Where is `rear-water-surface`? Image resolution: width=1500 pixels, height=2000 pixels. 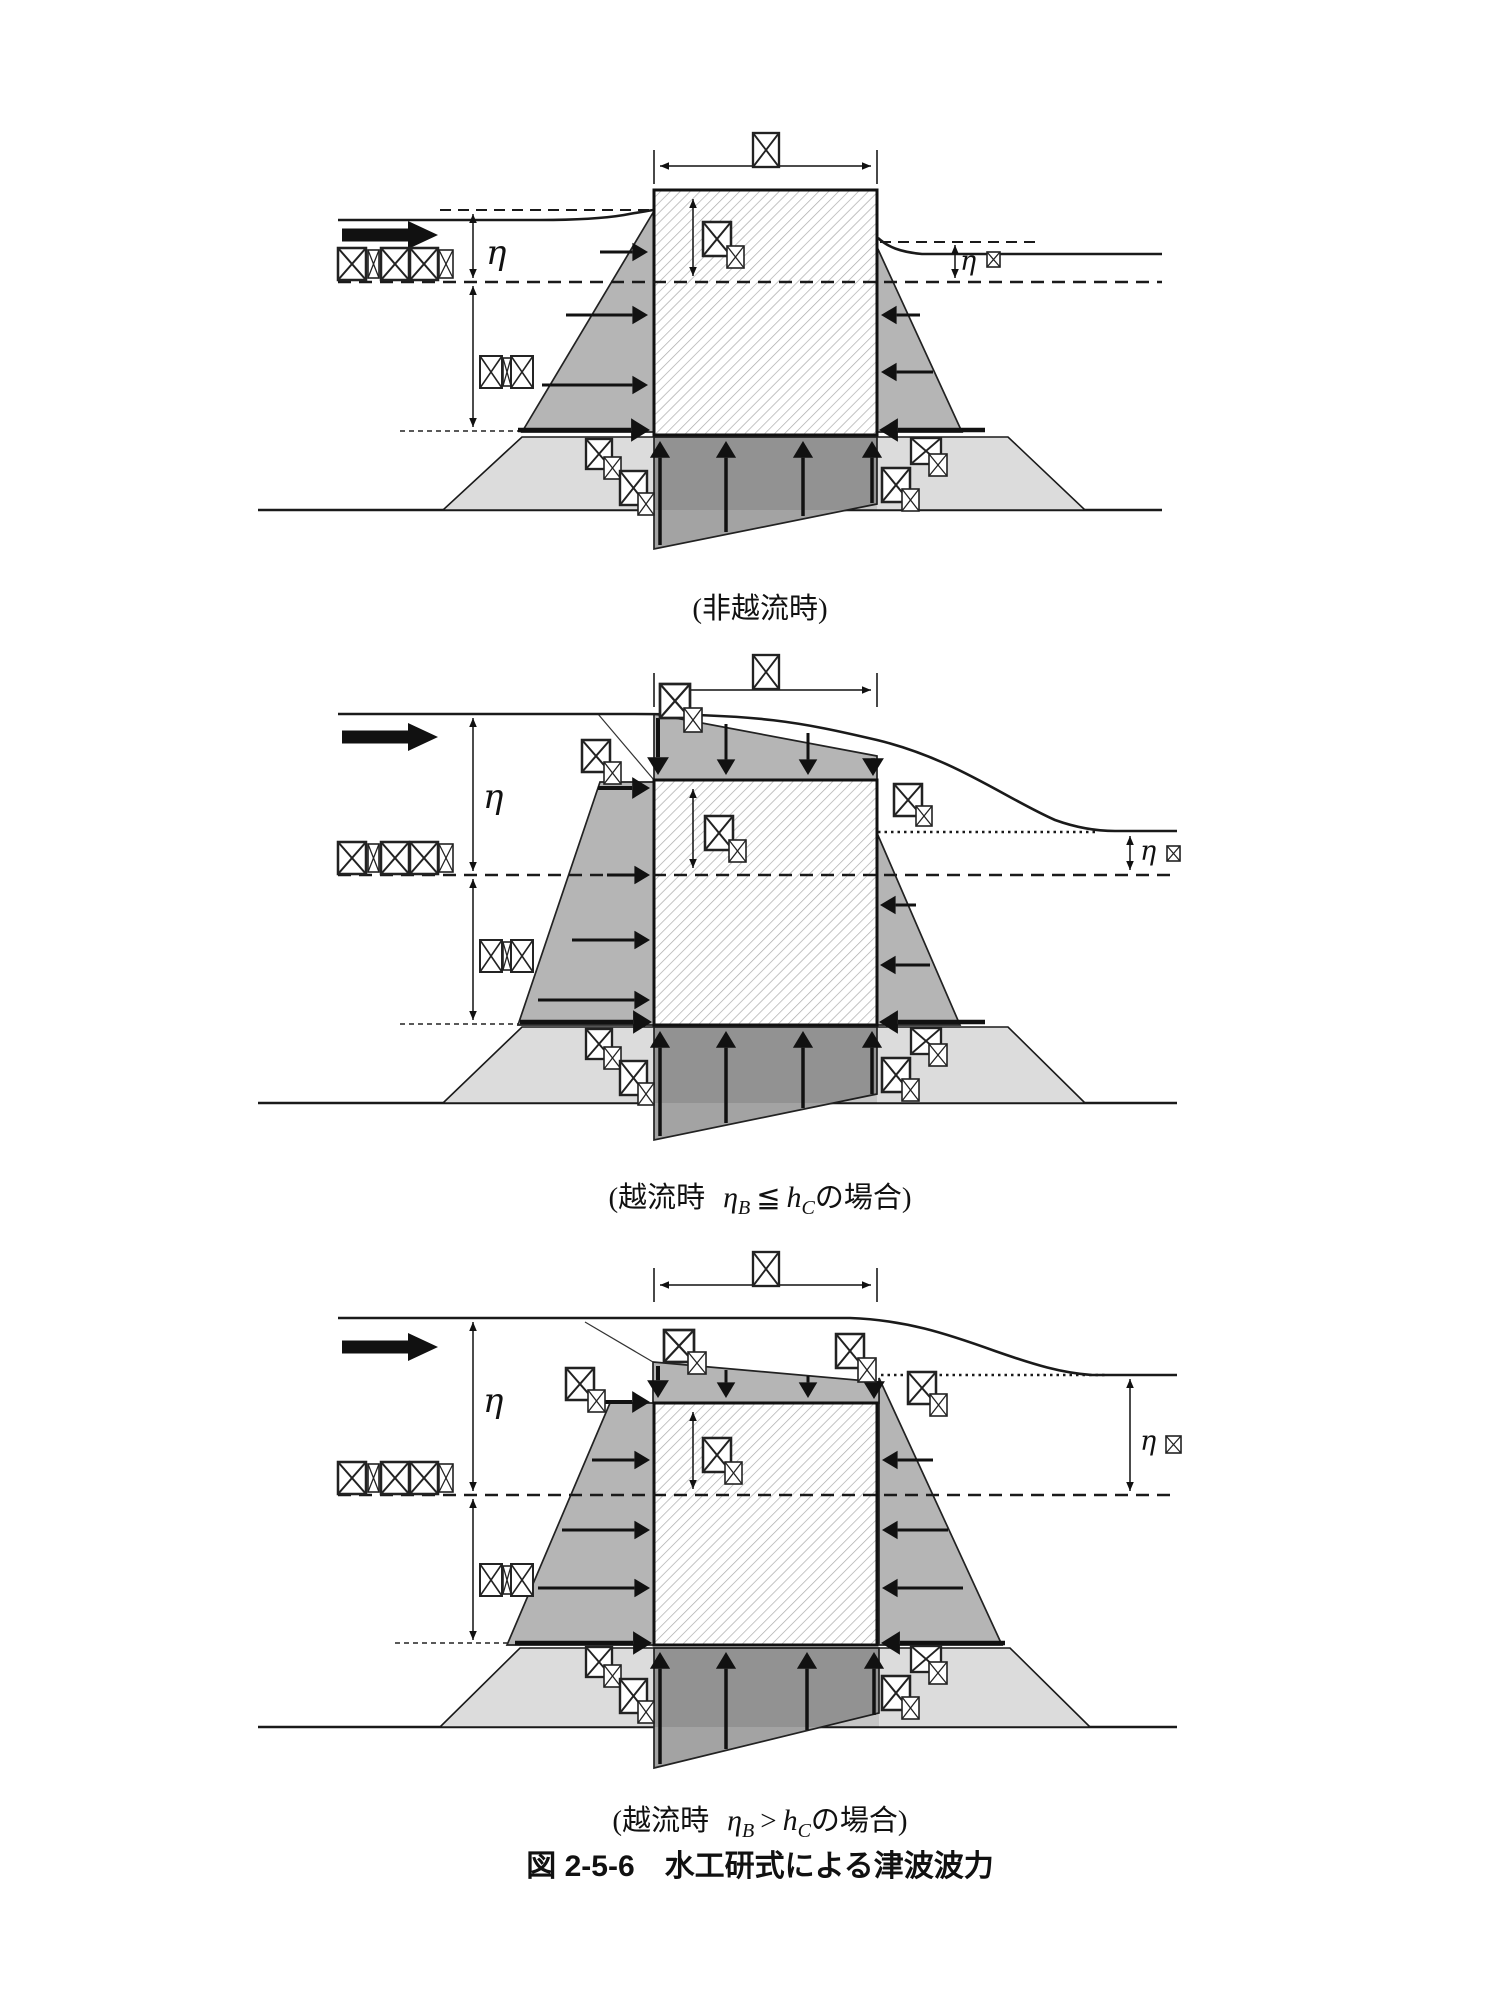
rear-water-surface is located at coordinates (1019, 246).